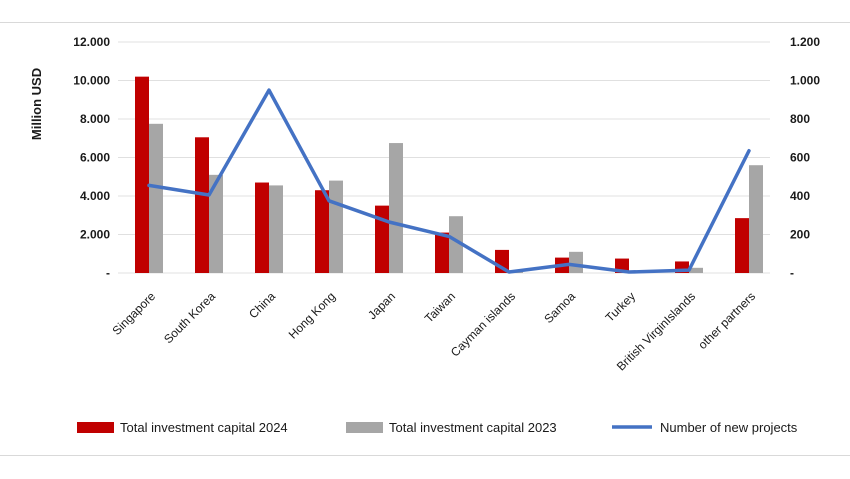 The width and height of the screenshot is (850, 479). I want to click on y2-tick-label: 1.000, so click(805, 81).